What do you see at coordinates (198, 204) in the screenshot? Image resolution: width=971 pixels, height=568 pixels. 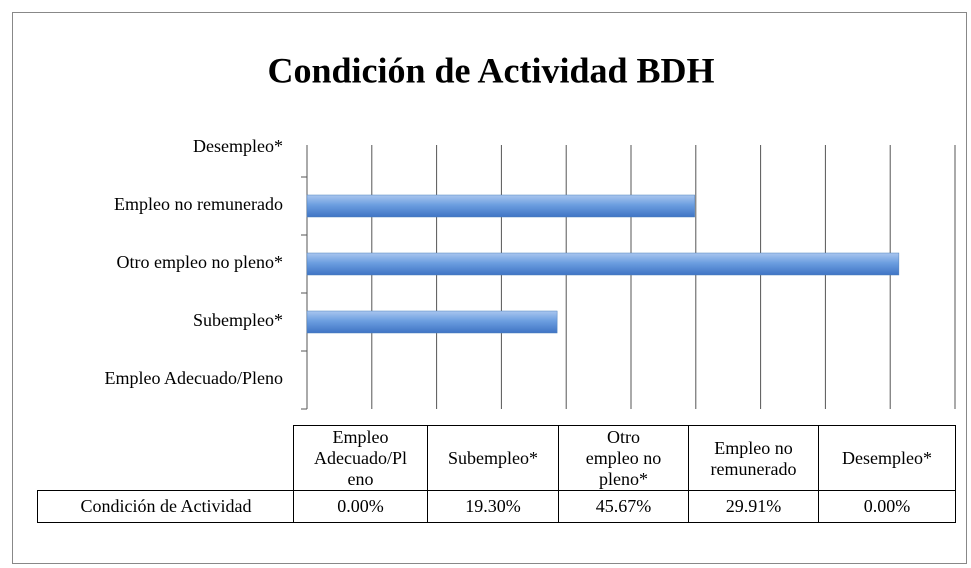 I see `y-tick-label: Empleo no remunerado` at bounding box center [198, 204].